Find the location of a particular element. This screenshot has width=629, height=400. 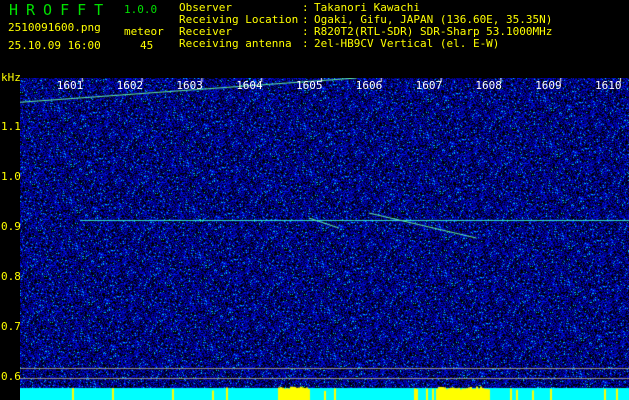

x-tick-label: 1604 is located at coordinates (249, 85).